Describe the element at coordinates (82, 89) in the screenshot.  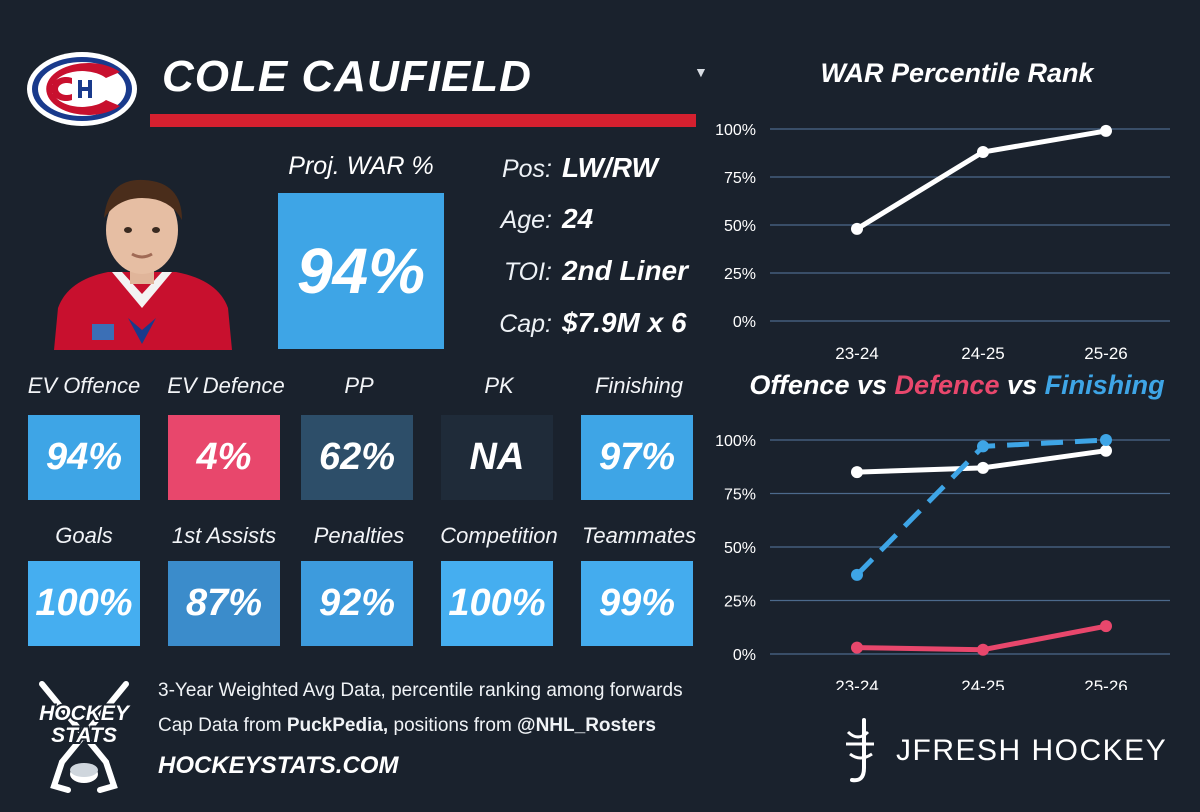
I see `team-logo-icon` at that location.